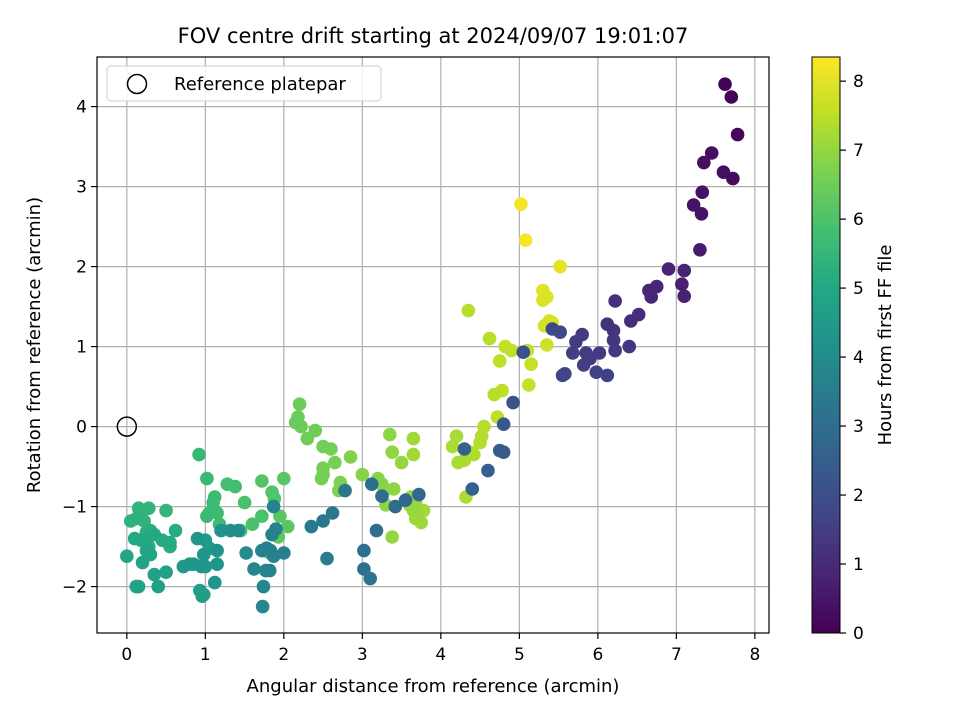  I want to click on x-tick-label: 5, so click(519, 655).